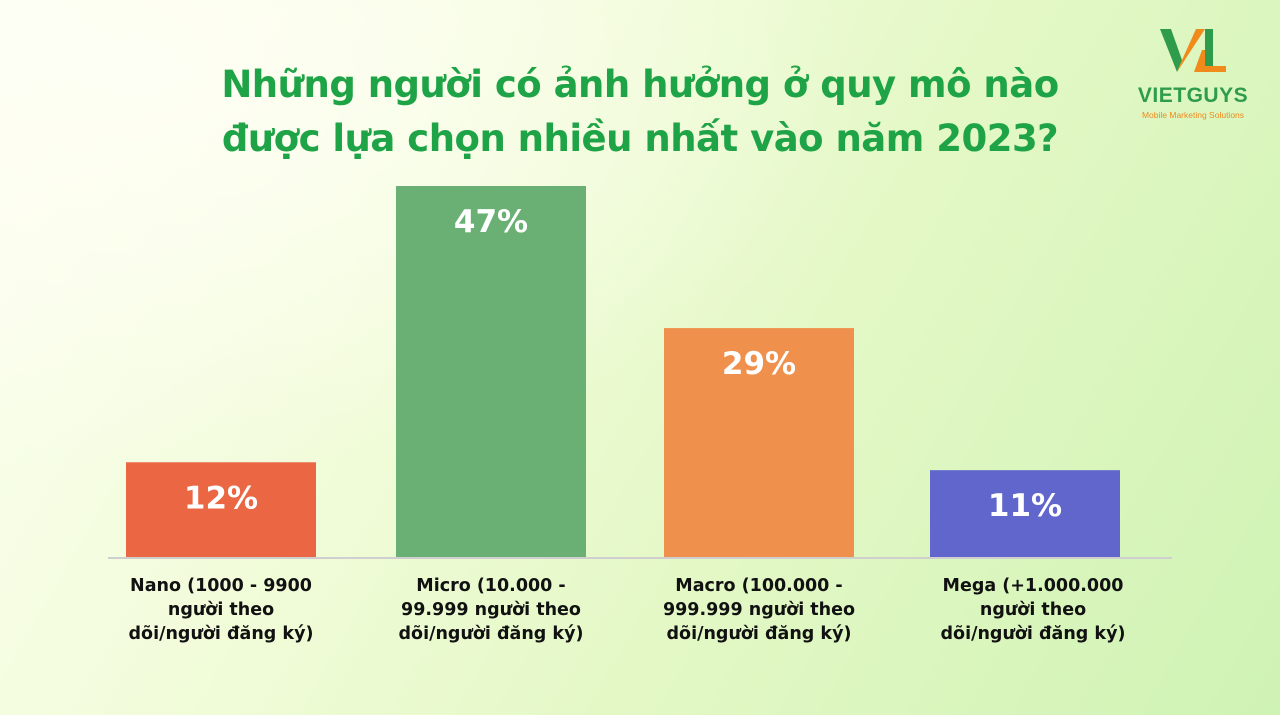  What do you see at coordinates (491, 586) in the screenshot?
I see `category-label-line: Micro (10.000 -` at bounding box center [491, 586].